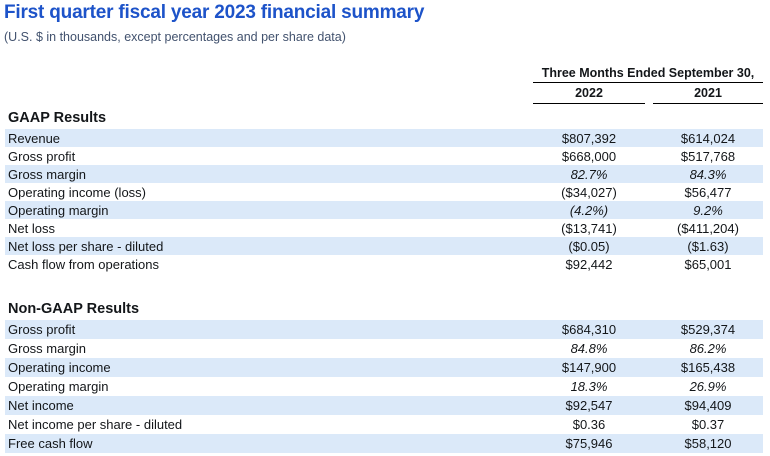 This screenshot has width=770, height=456. I want to click on row-label: Cash flow from operations, so click(84, 264).